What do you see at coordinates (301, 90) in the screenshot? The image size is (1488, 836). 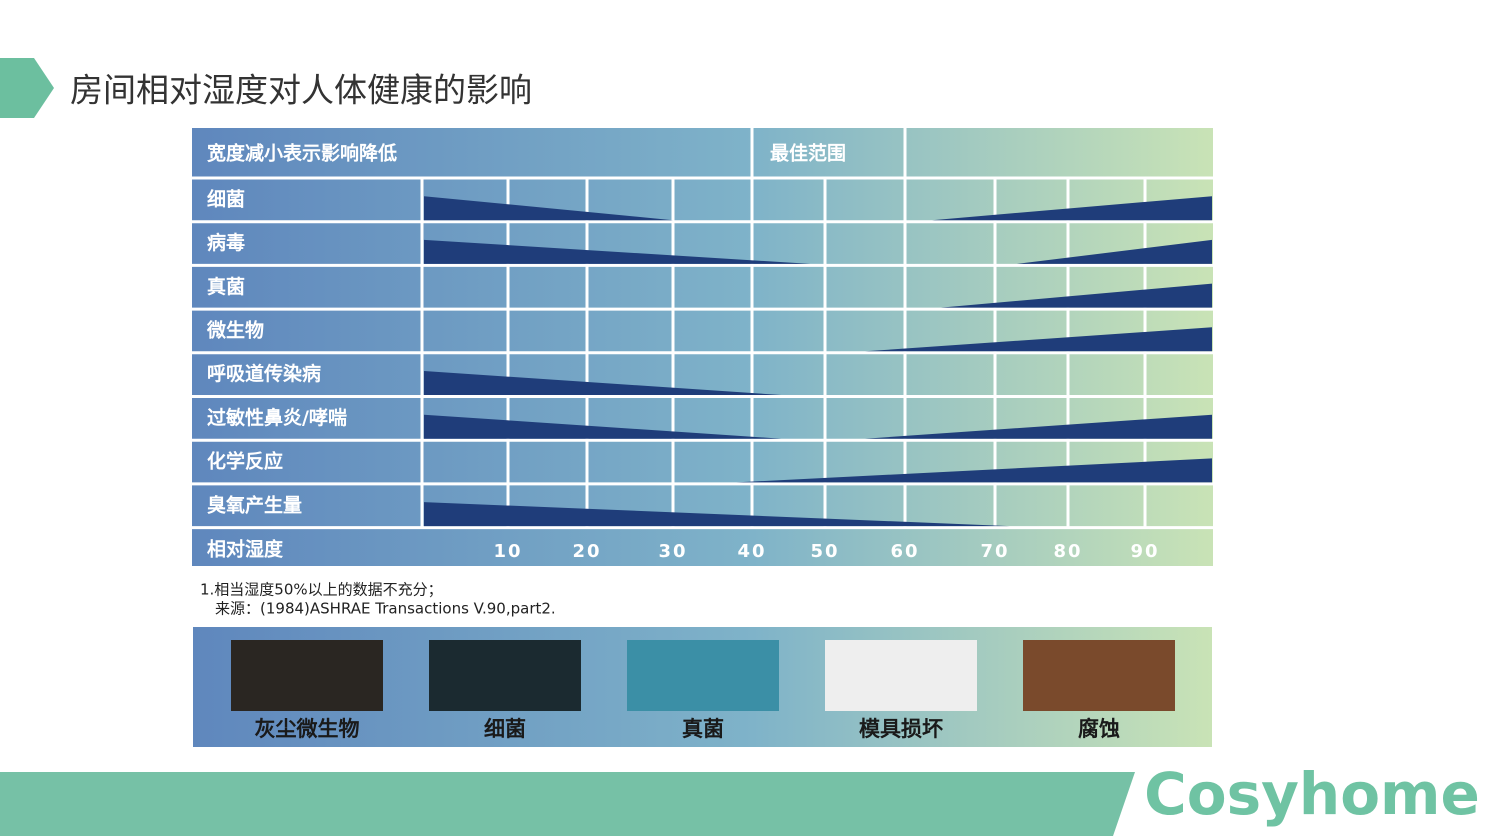 I see `slide-title: 房间相对湿度对人体健康的影响` at bounding box center [301, 90].